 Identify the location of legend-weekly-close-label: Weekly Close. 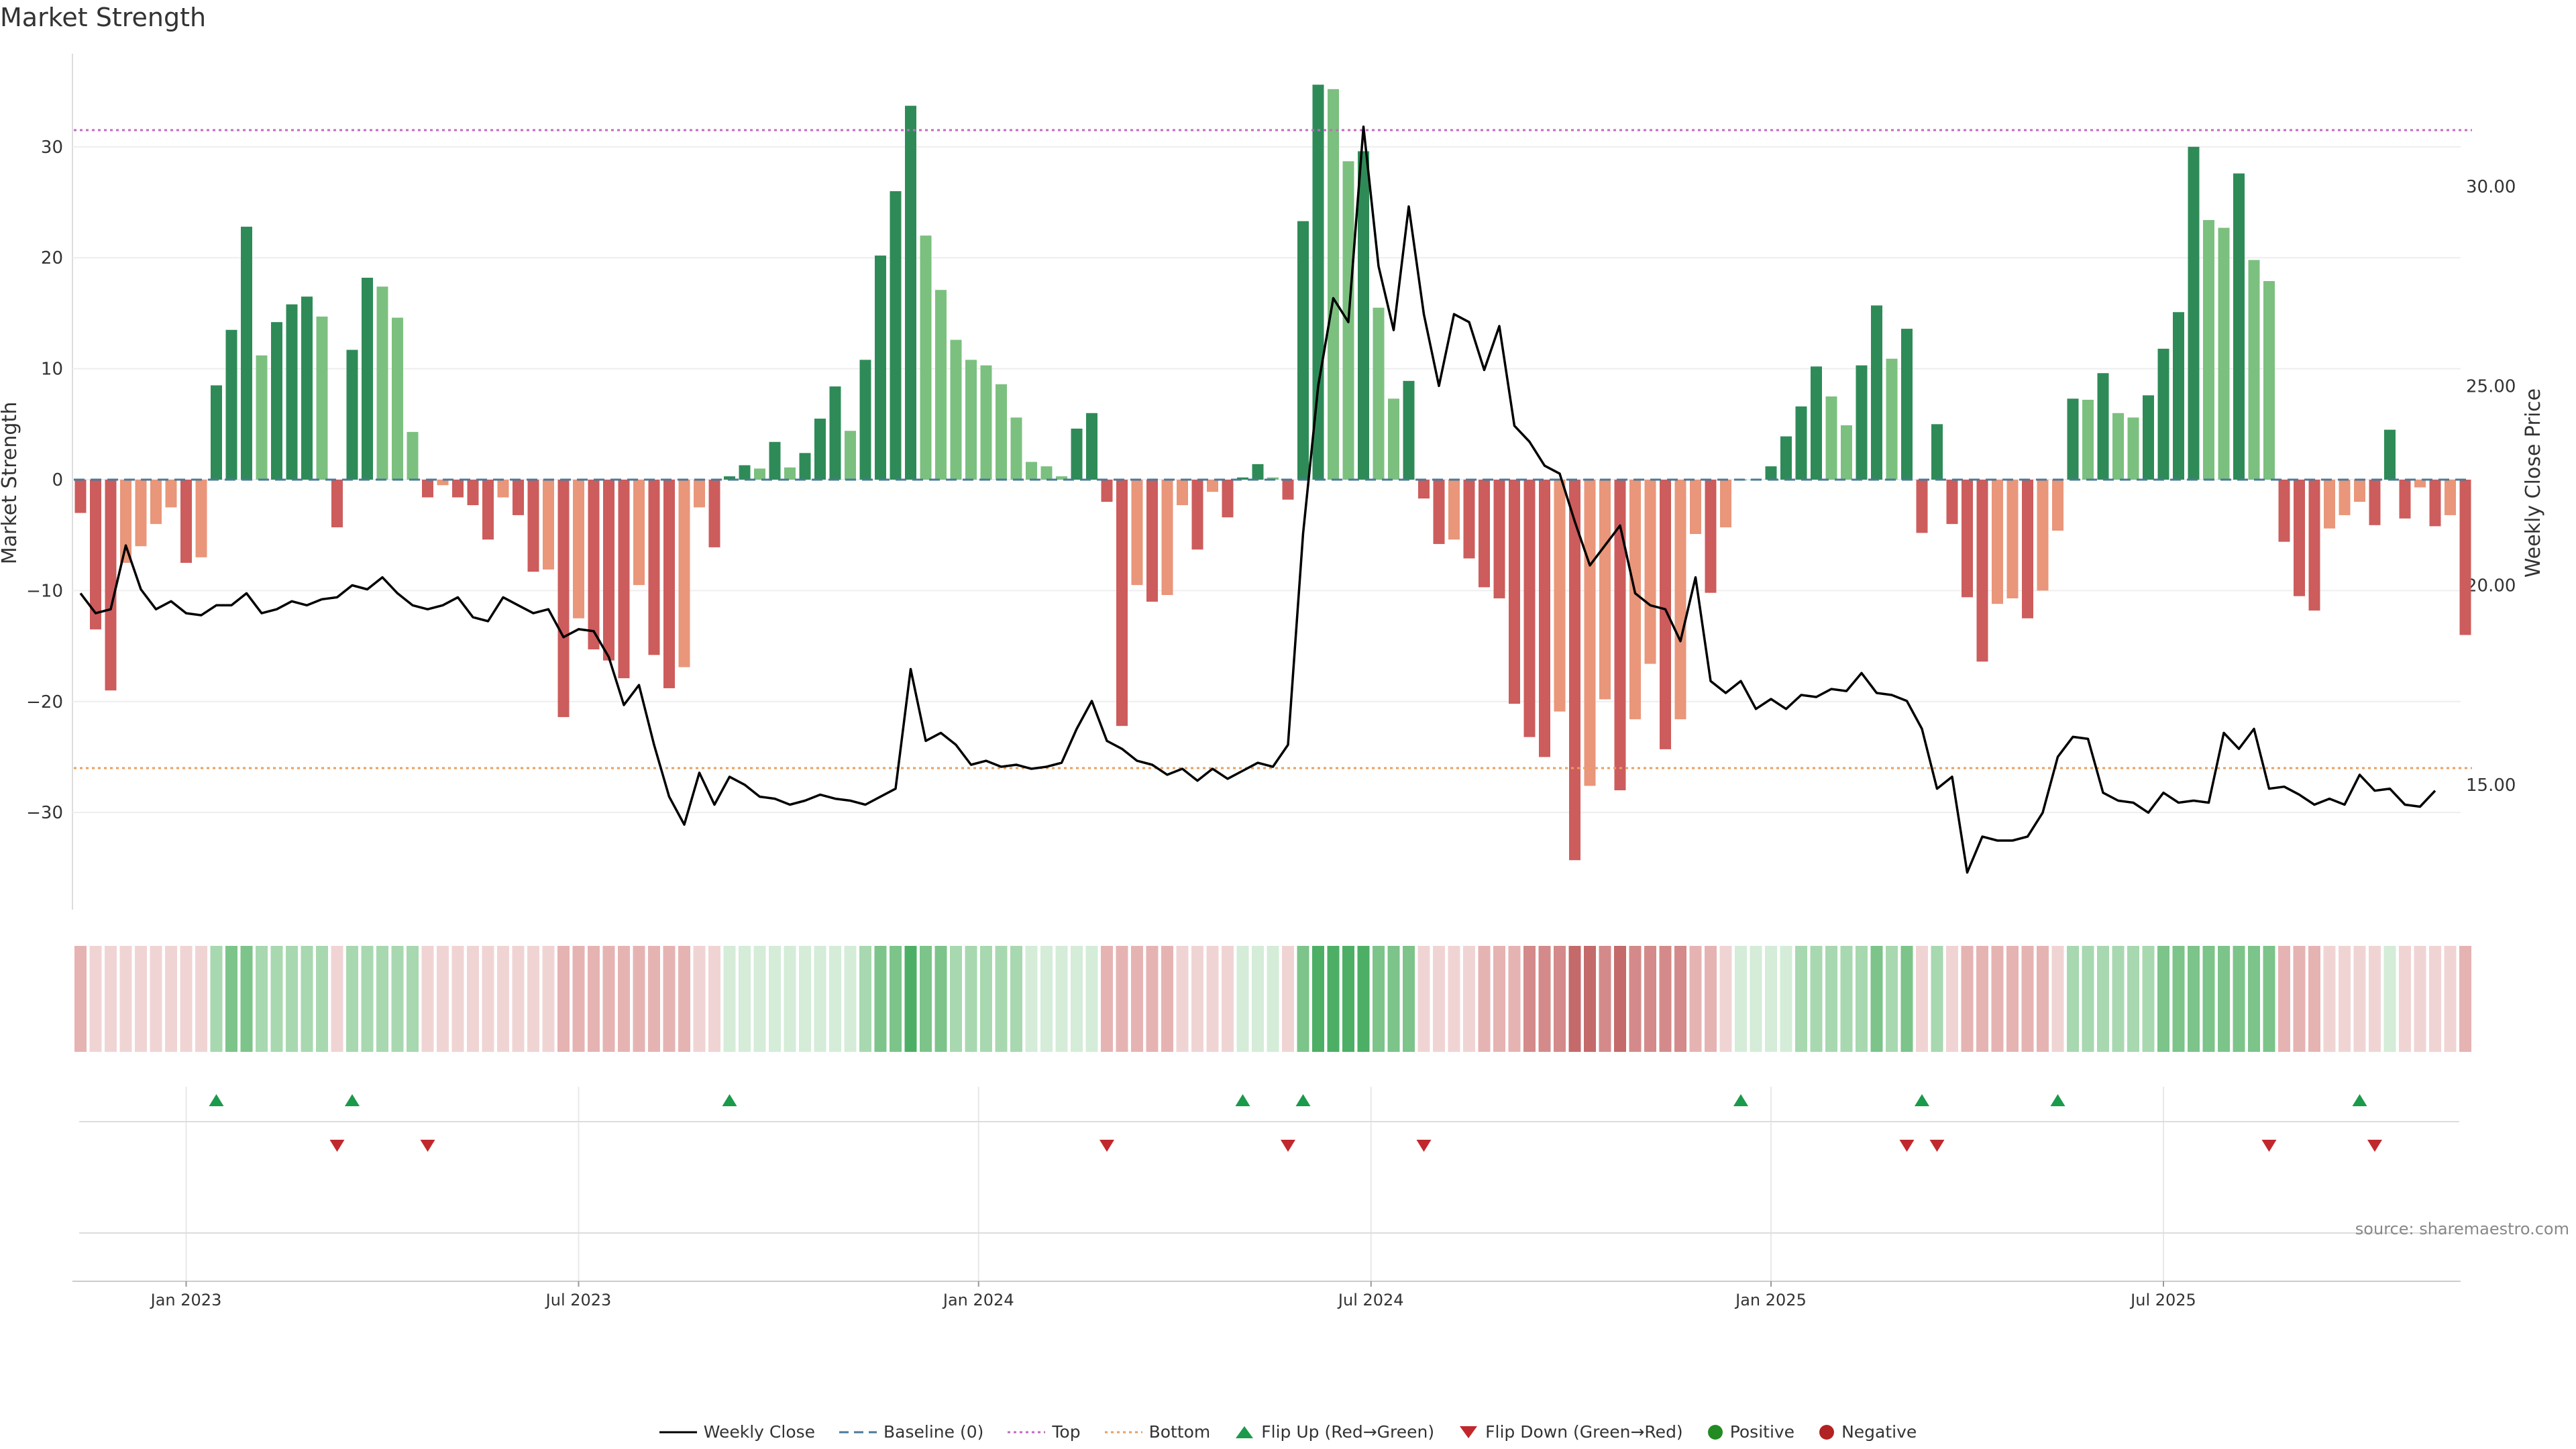
(759, 1432).